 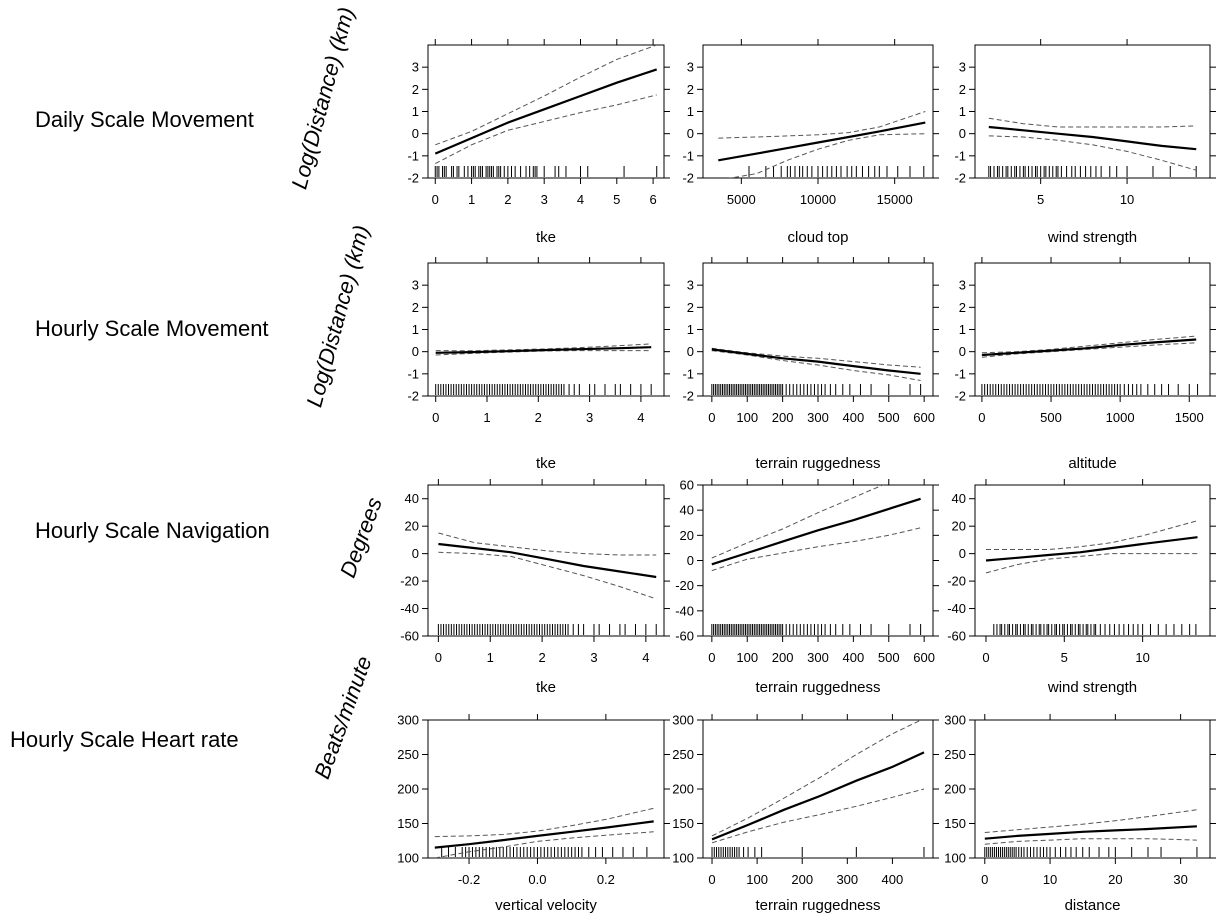 I want to click on x-tick-label: 500, so click(x=889, y=417).